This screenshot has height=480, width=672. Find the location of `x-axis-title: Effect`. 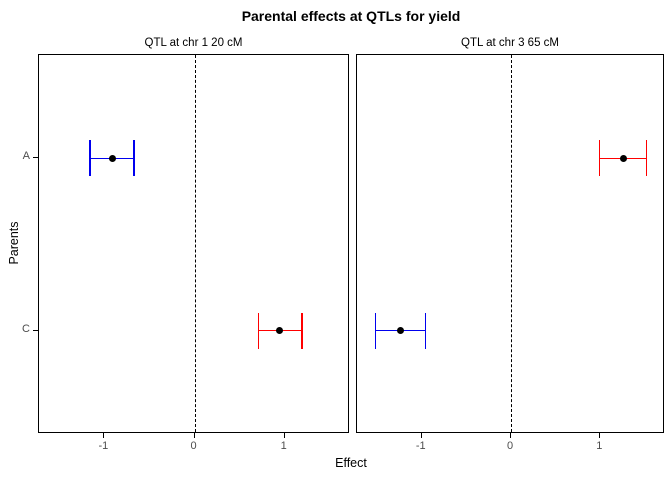

x-axis-title: Effect is located at coordinates (351, 463).